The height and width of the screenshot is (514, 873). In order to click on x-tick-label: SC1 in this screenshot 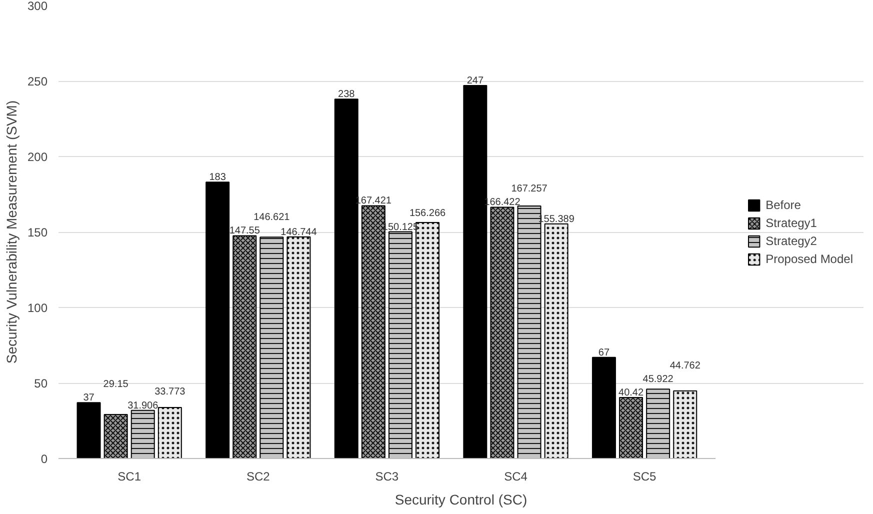, I will do `click(130, 477)`.